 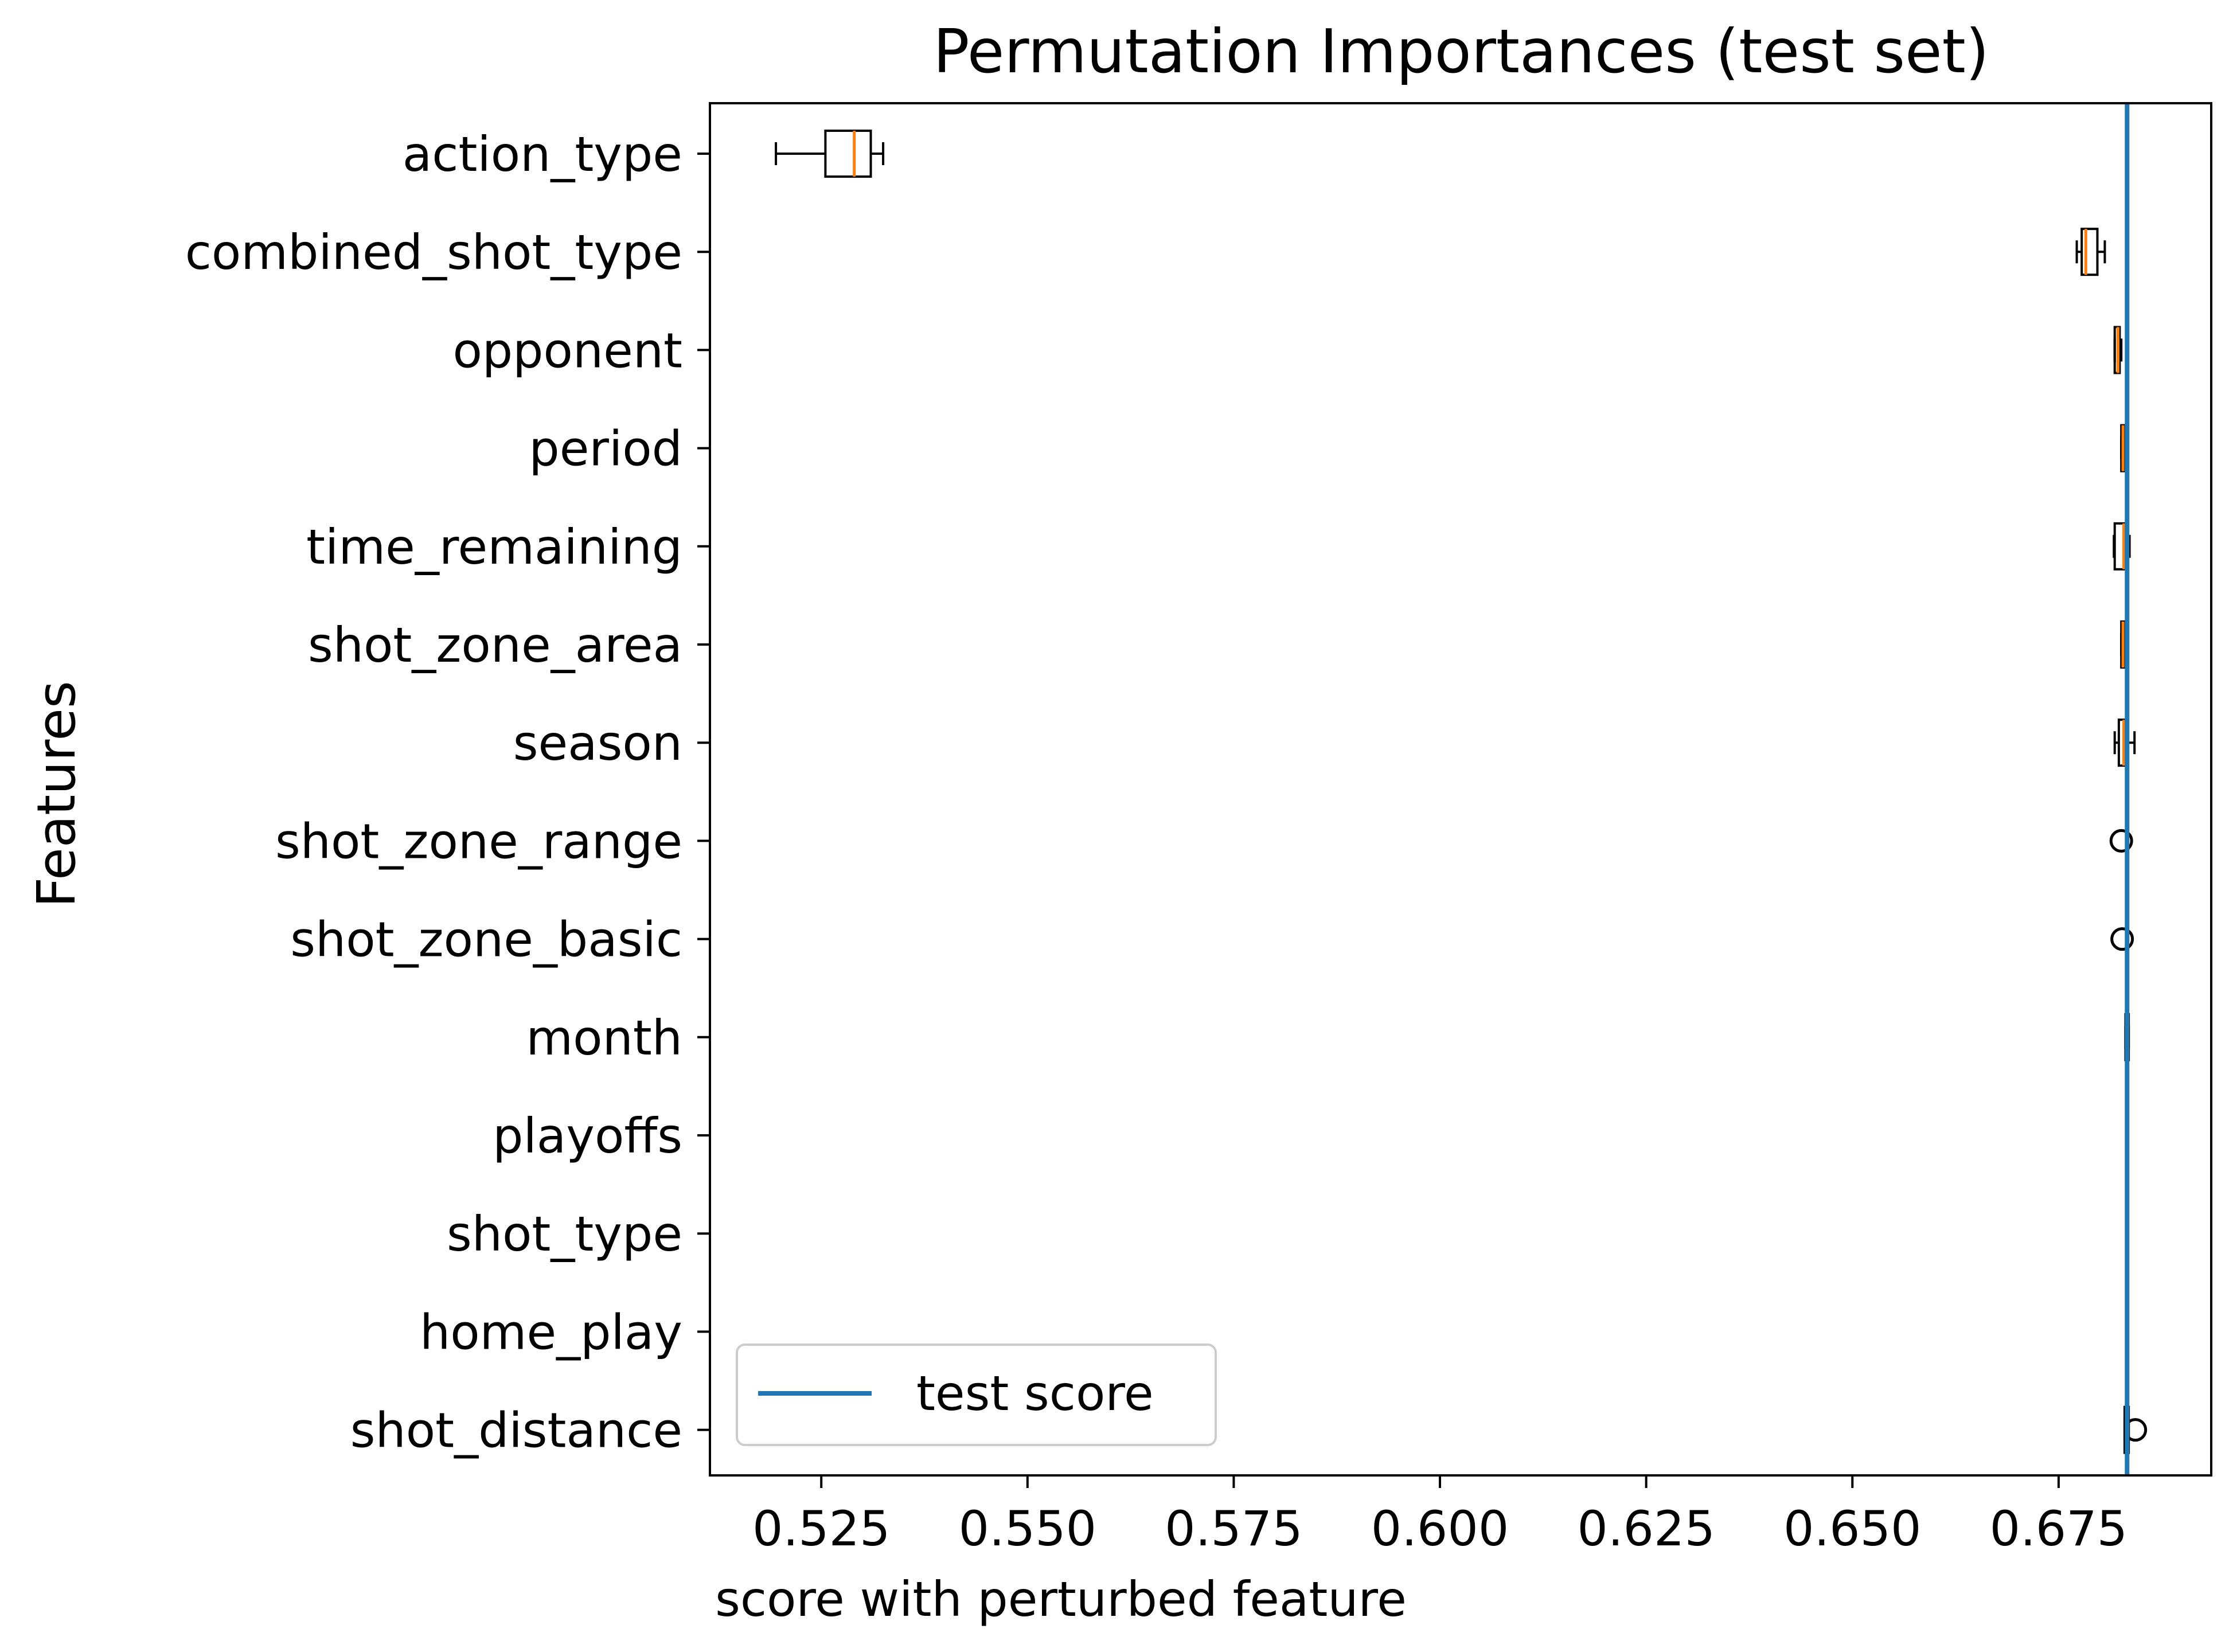 What do you see at coordinates (1646, 1529) in the screenshot?
I see `x-tick-label: 0.625` at bounding box center [1646, 1529].